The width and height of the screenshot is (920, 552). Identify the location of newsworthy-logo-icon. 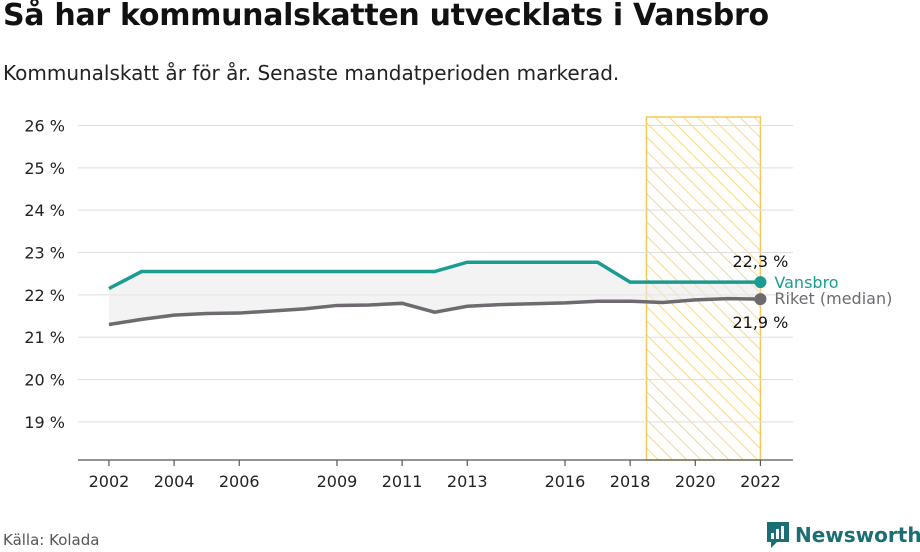
(778, 535).